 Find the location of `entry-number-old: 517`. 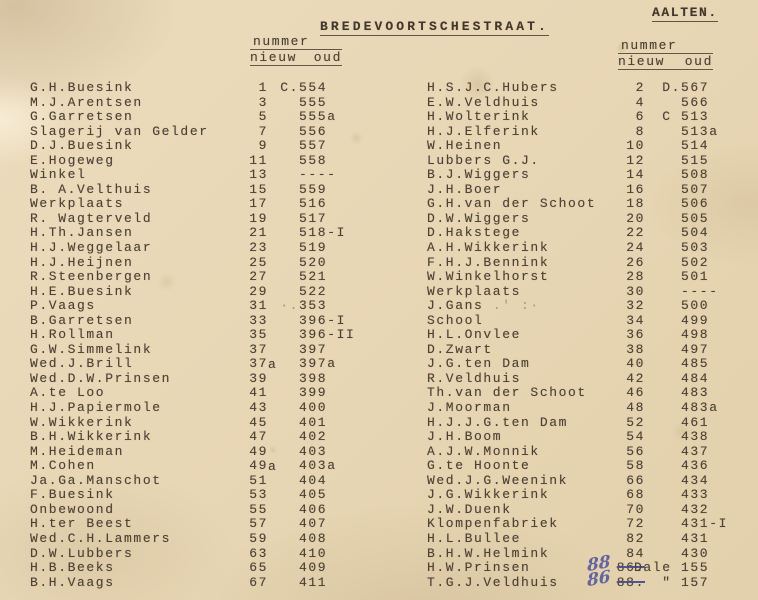

entry-number-old: 517 is located at coordinates (313, 218).